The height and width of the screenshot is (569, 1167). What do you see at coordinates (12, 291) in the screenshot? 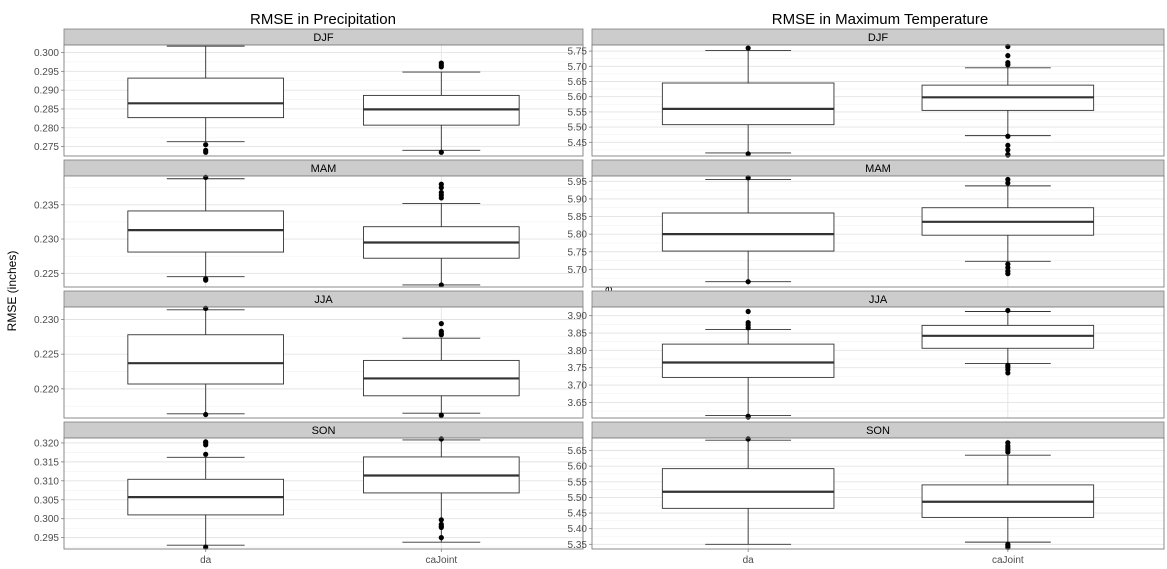
I see `y-axis-label: RMSE (inches)` at bounding box center [12, 291].